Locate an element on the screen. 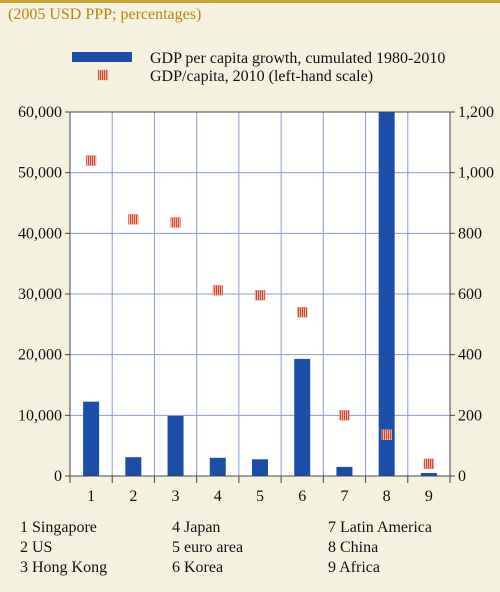 The height and width of the screenshot is (592, 500). right-tick-label: 800 is located at coordinates (470, 233).